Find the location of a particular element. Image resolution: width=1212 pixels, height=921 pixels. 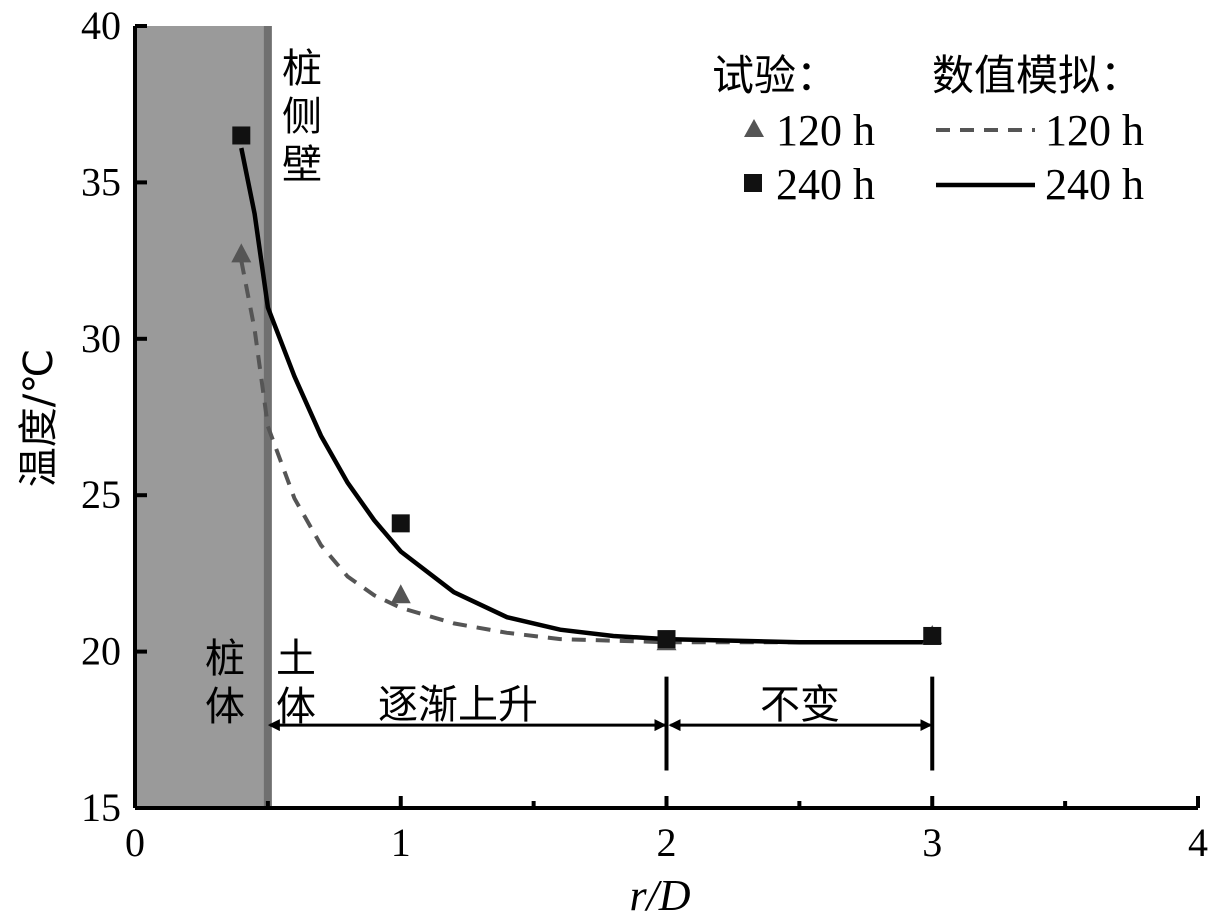

x-tick-label: 2 is located at coordinates (667, 842).